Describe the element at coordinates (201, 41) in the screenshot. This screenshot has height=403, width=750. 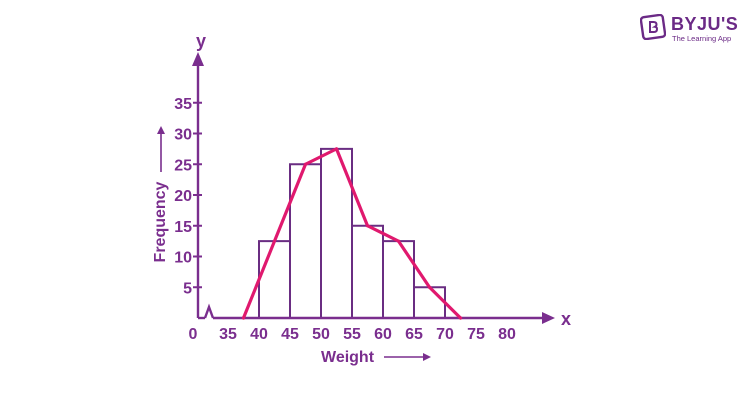
I see `y-axis-letter: y` at that location.